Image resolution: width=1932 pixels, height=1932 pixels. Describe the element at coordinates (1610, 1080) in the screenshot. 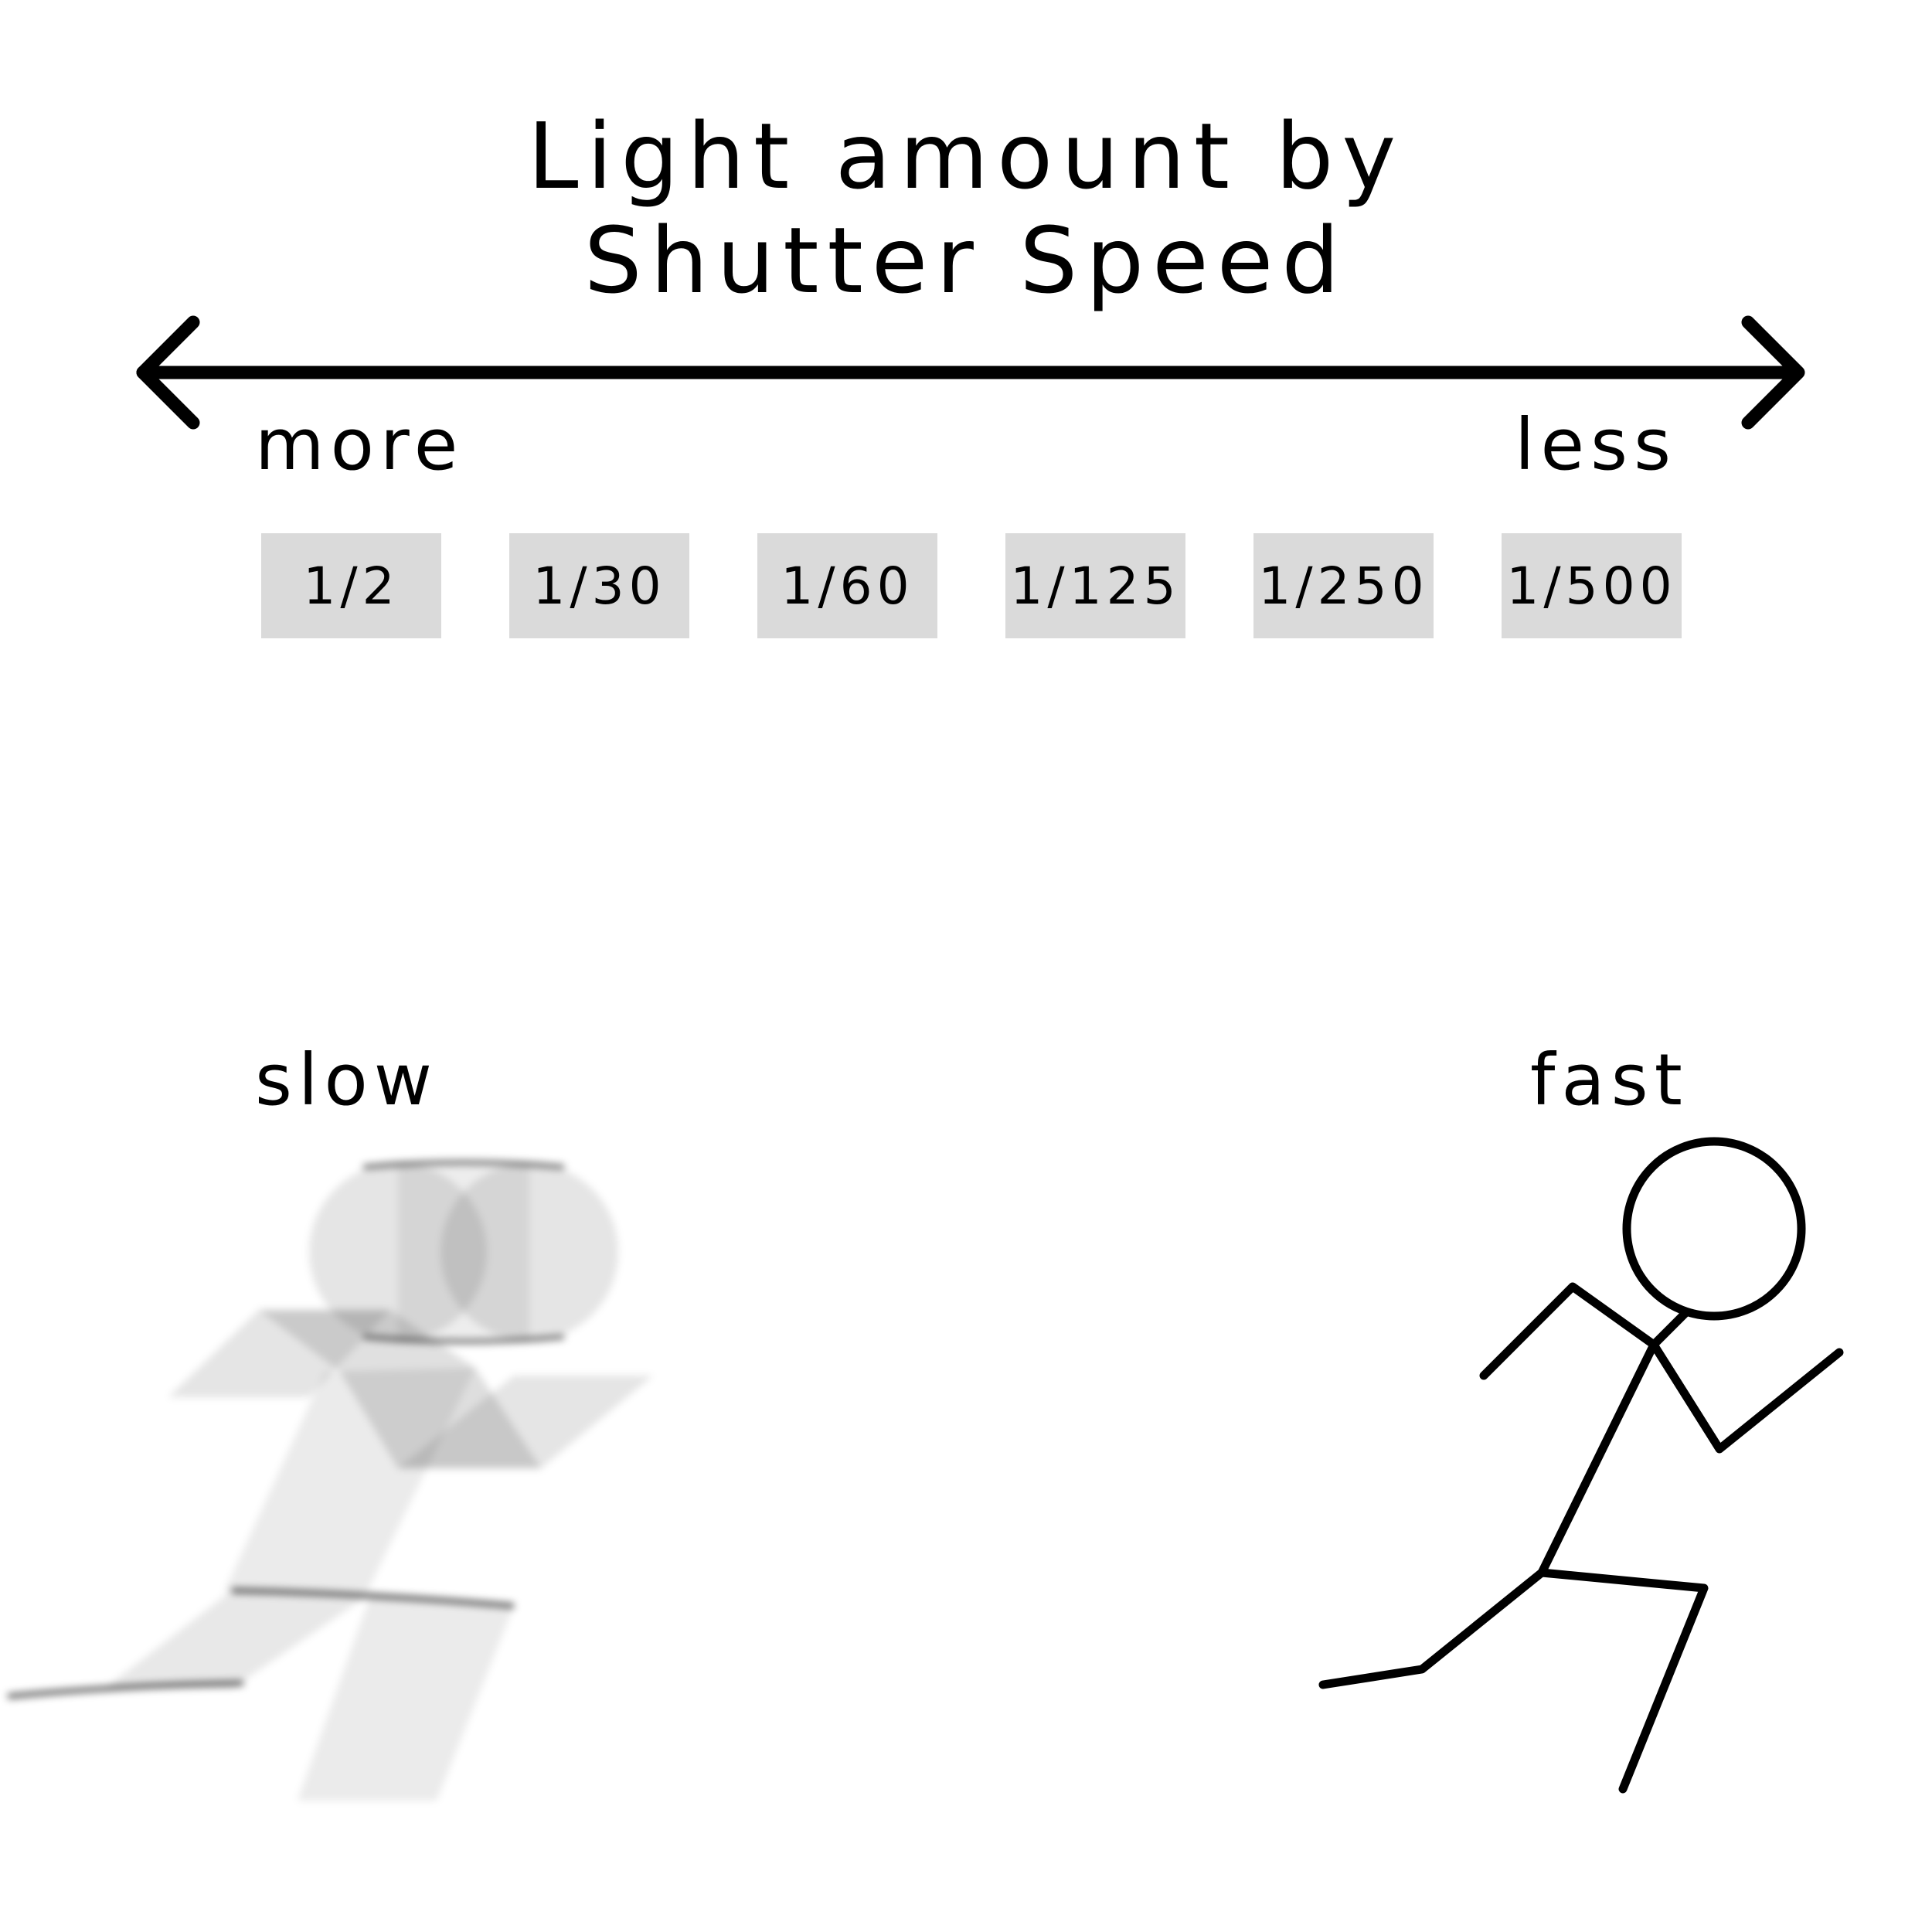

I see `fast-label: fast` at that location.